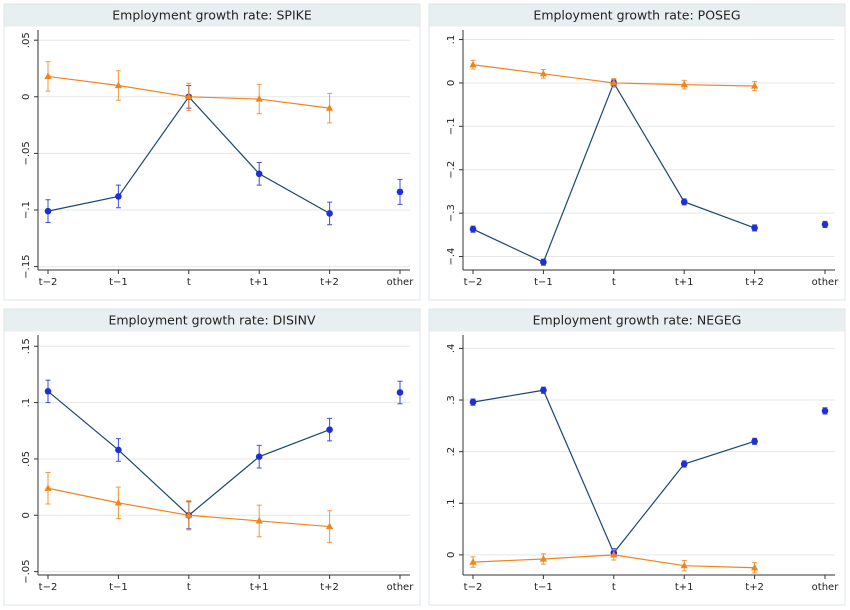 This screenshot has width=850, height=610. I want to click on panel-title: Employment growth rate: DISINV, so click(212, 320).